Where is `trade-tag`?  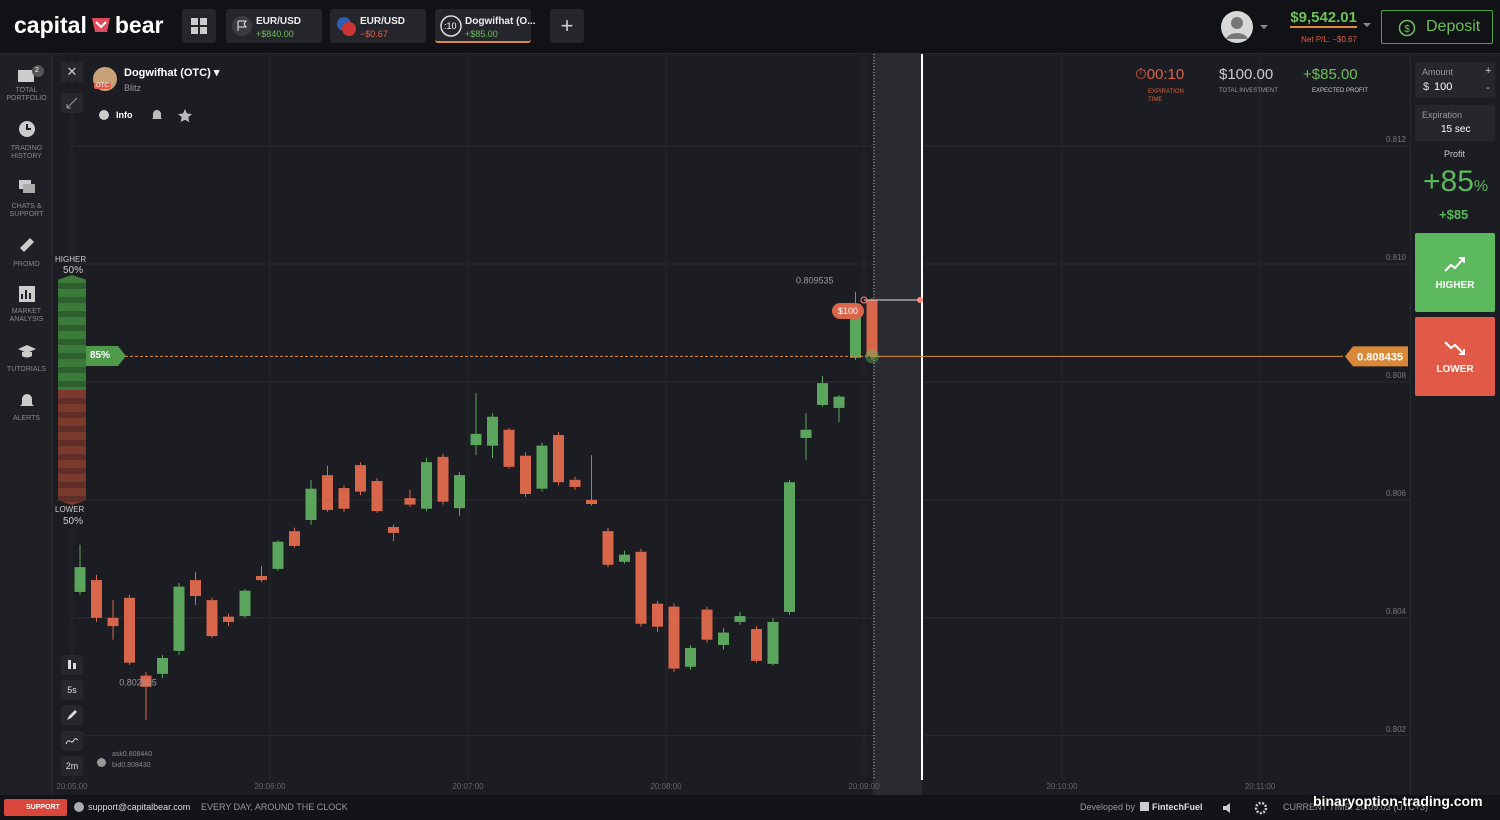 trade-tag is located at coordinates (848, 311).